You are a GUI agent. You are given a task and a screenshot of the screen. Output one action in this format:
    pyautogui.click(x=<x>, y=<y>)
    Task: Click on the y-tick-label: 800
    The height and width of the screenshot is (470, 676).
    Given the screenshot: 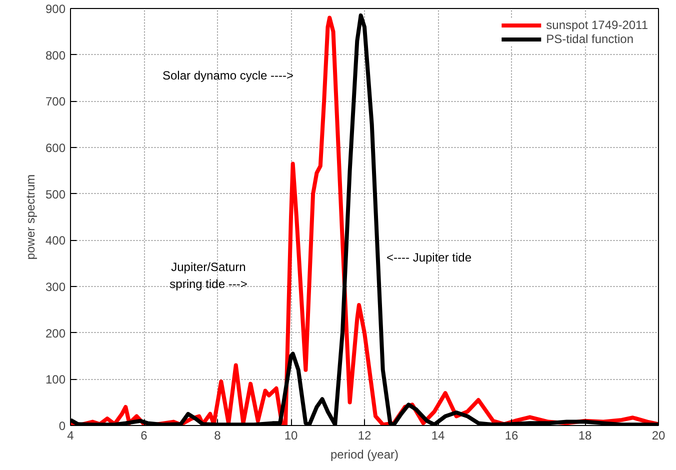 What is the action you would take?
    pyautogui.click(x=55, y=55)
    